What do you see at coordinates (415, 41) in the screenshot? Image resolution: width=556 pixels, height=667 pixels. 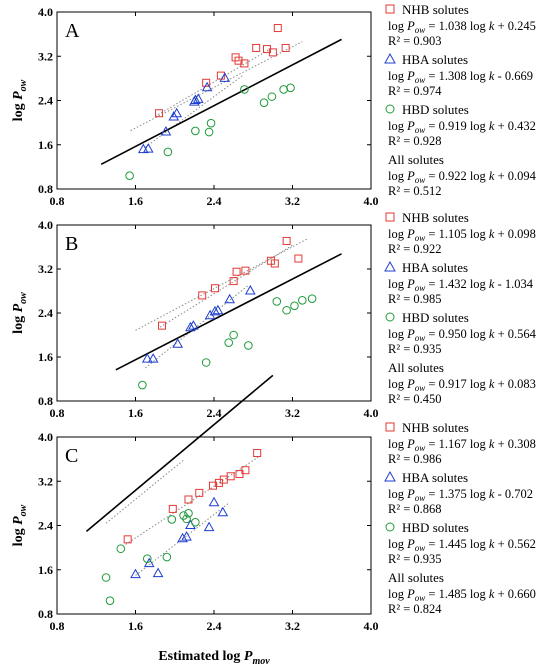 I see `r-squared: R² = 0.903` at bounding box center [415, 41].